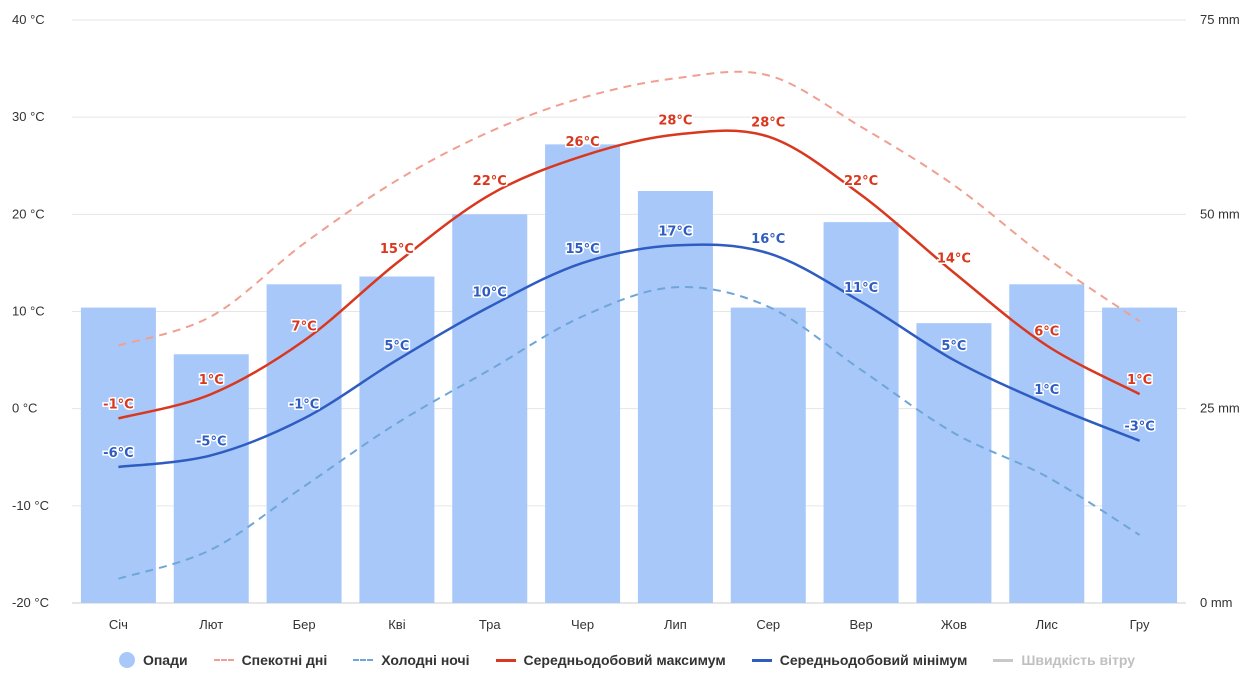 The image size is (1254, 679). Describe the element at coordinates (768, 624) in the screenshot. I see `x-tick-label: Сер` at that location.